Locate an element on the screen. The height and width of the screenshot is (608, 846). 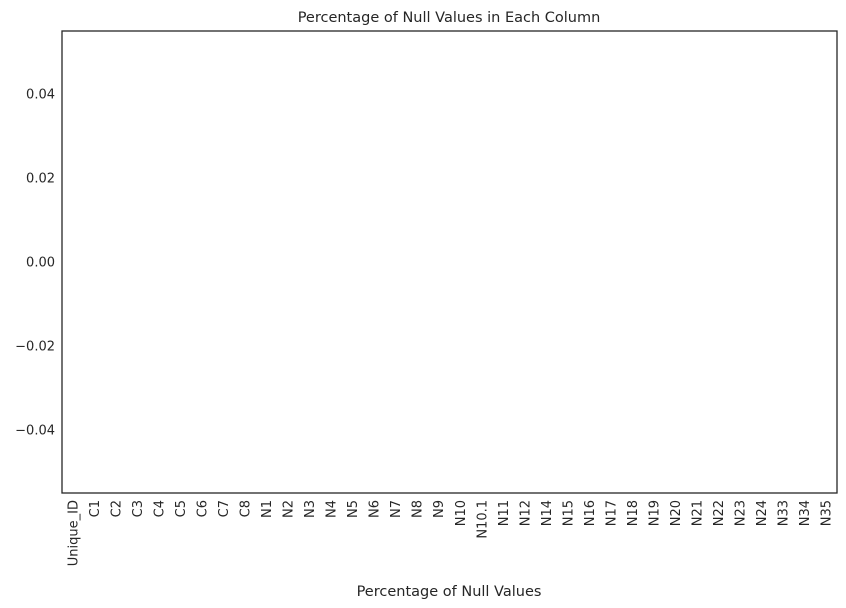
y-tick-label: 0.00 is located at coordinates (40, 263).